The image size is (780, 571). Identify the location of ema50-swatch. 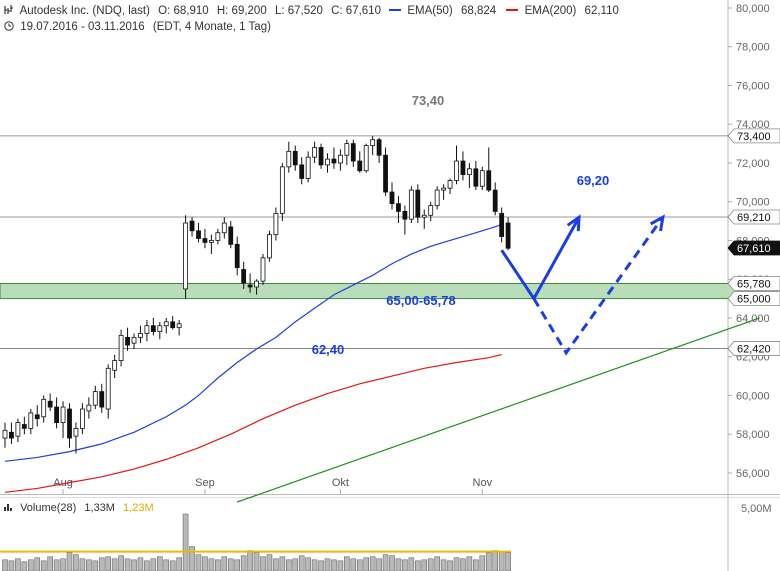
(395, 10).